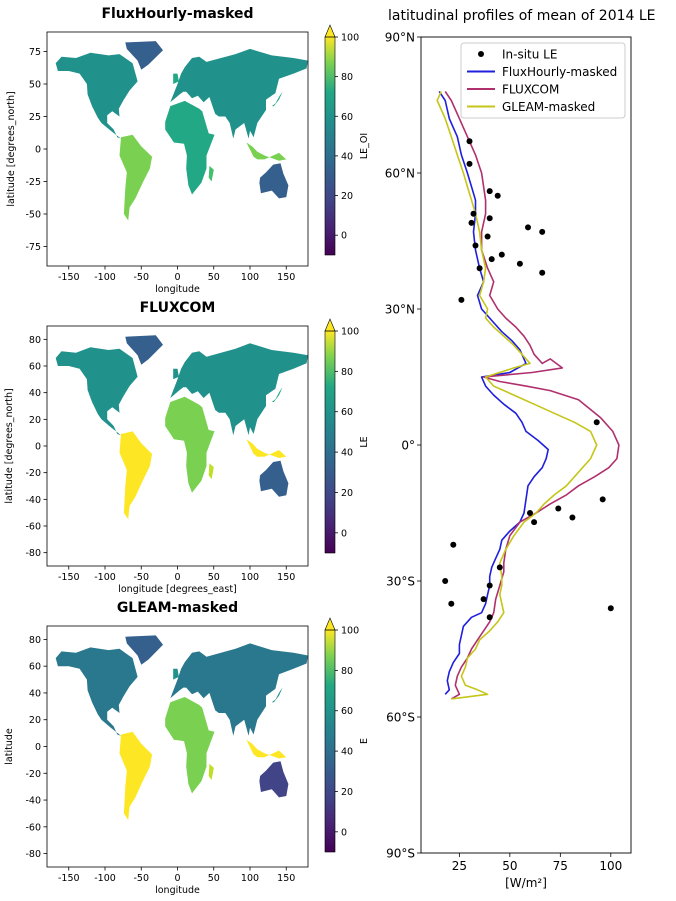 The width and height of the screenshot is (676, 901). Describe the element at coordinates (35, 117) in the screenshot. I see `y-tick-label: 25` at that location.